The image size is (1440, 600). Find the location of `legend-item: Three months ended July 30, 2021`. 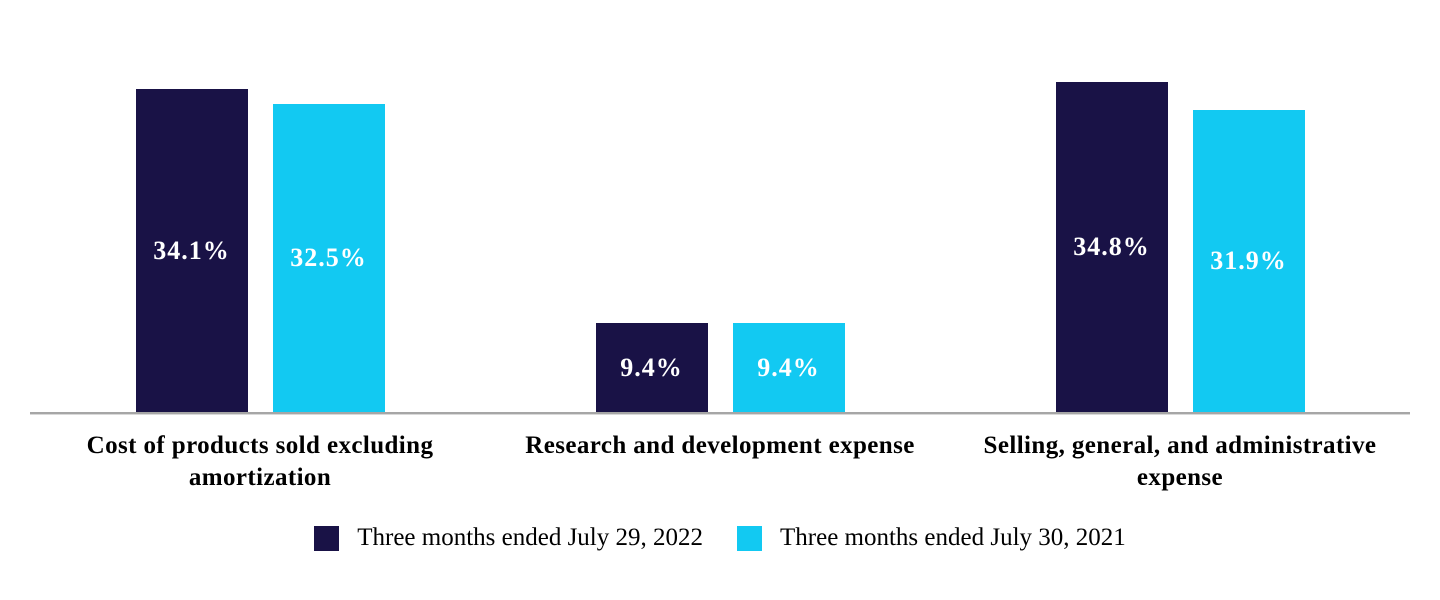

legend-item: Three months ended July 30, 2021 is located at coordinates (931, 538).